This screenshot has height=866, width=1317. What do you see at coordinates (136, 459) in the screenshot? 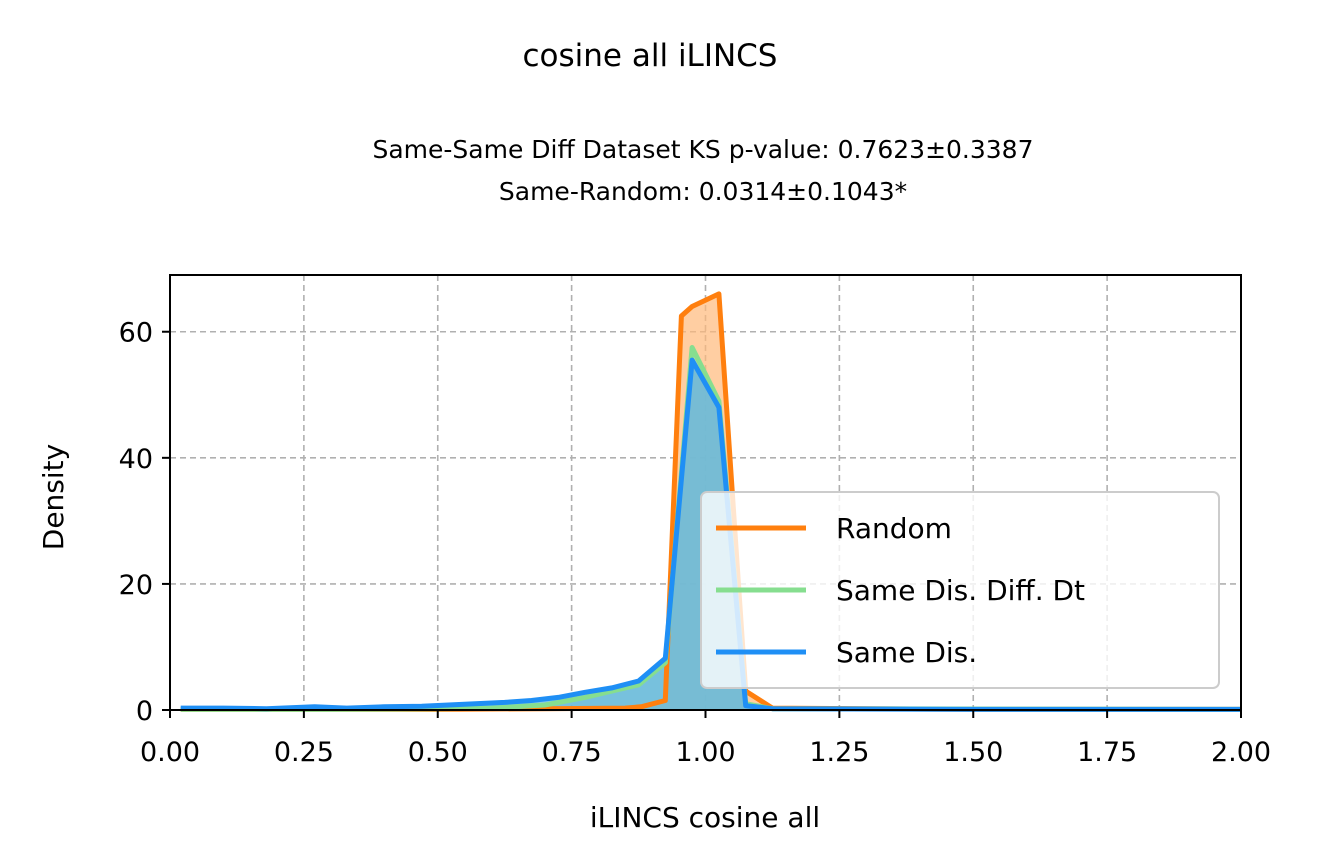
I see `y-tick-label-2: 40` at bounding box center [136, 459].